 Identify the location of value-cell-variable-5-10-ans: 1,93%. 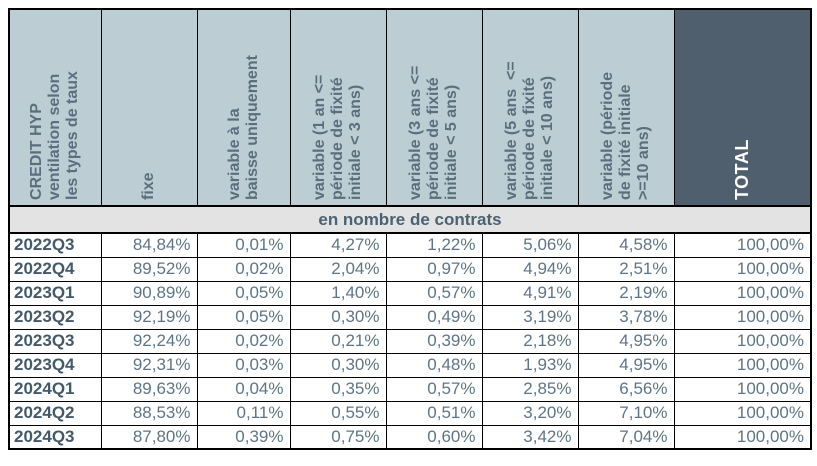
(530, 365).